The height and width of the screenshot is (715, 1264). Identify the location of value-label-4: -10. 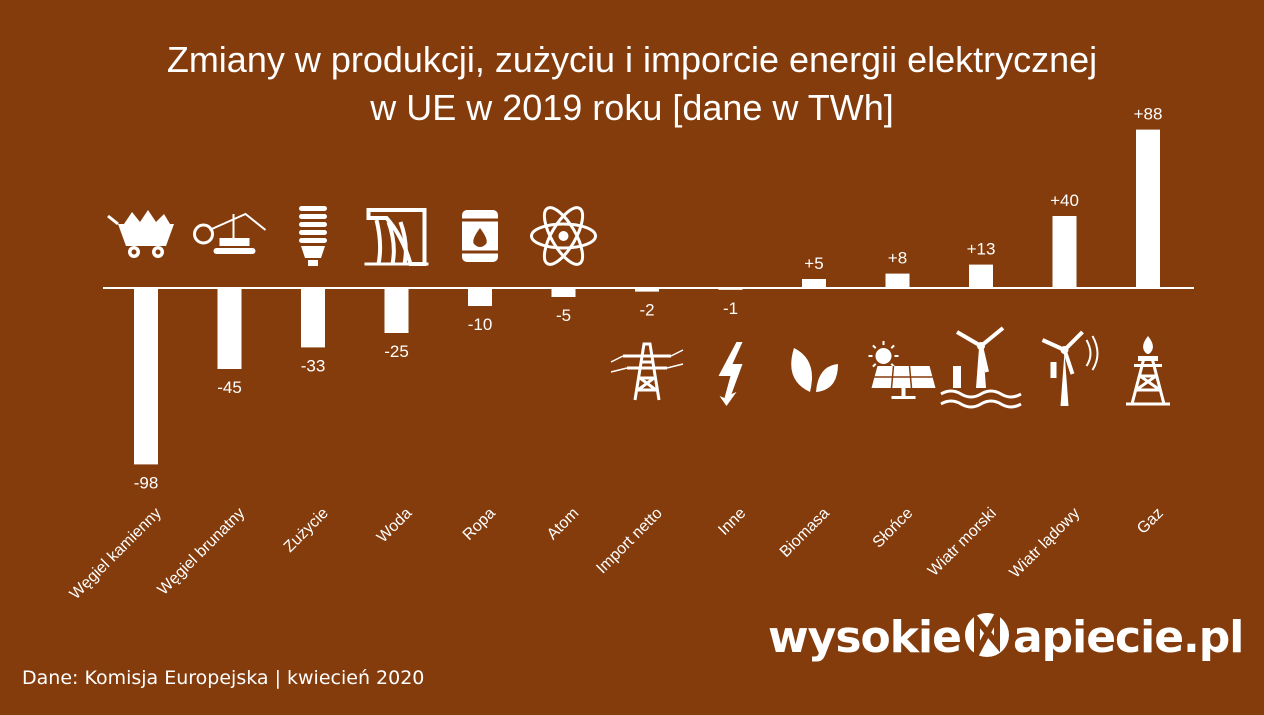
(480, 324).